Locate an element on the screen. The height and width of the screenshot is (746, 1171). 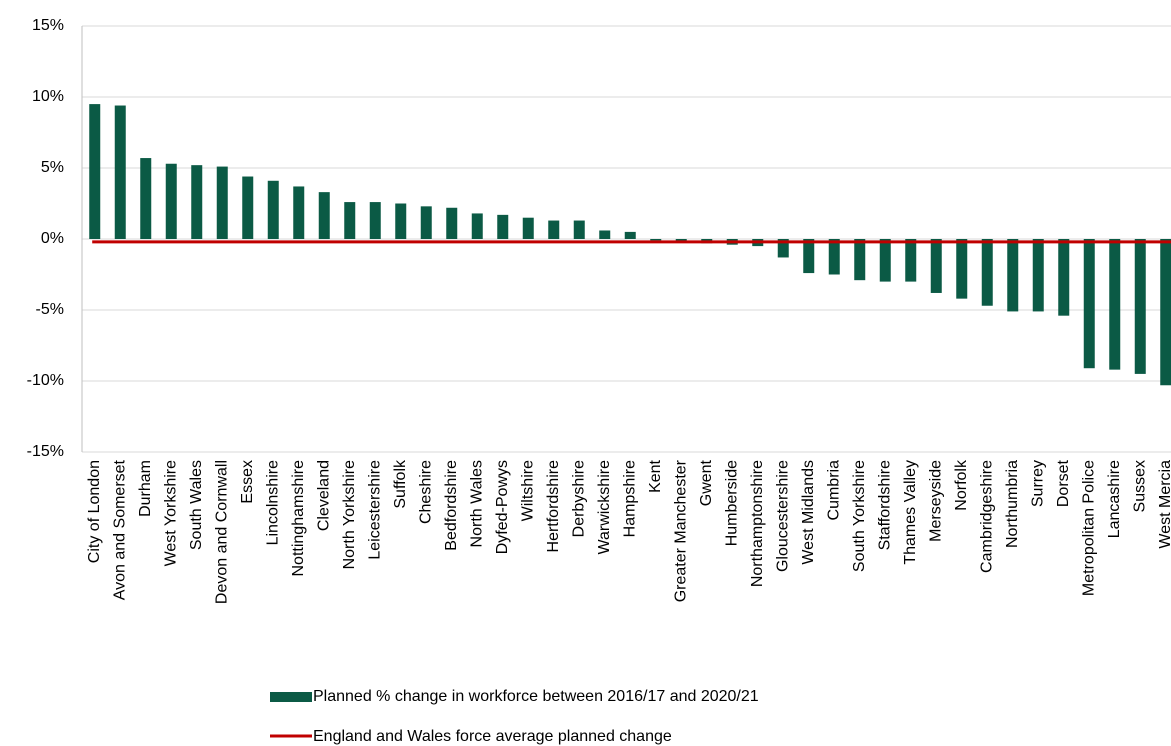
x-tick-label: Northumbria is located at coordinates (1012, 504).